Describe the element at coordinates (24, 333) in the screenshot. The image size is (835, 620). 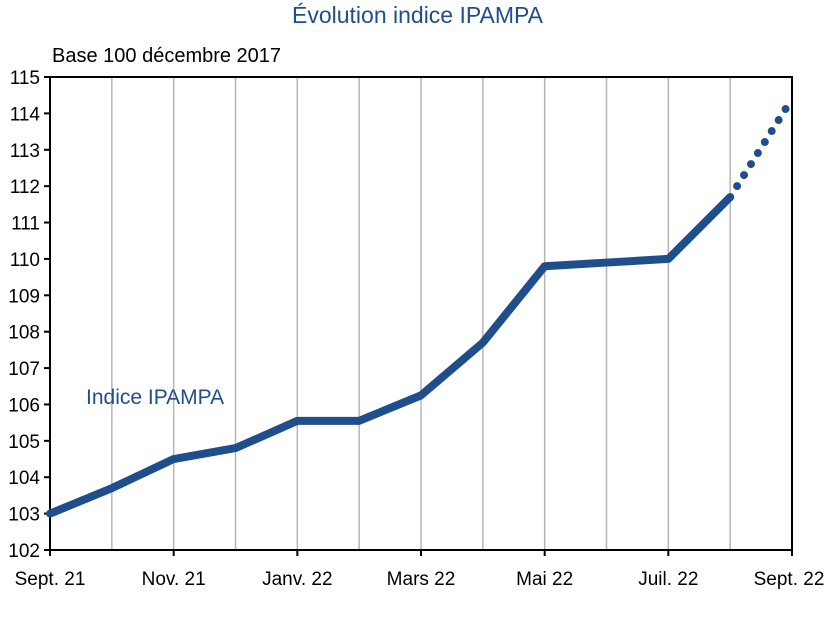
I see `y-tick-label: 108` at that location.